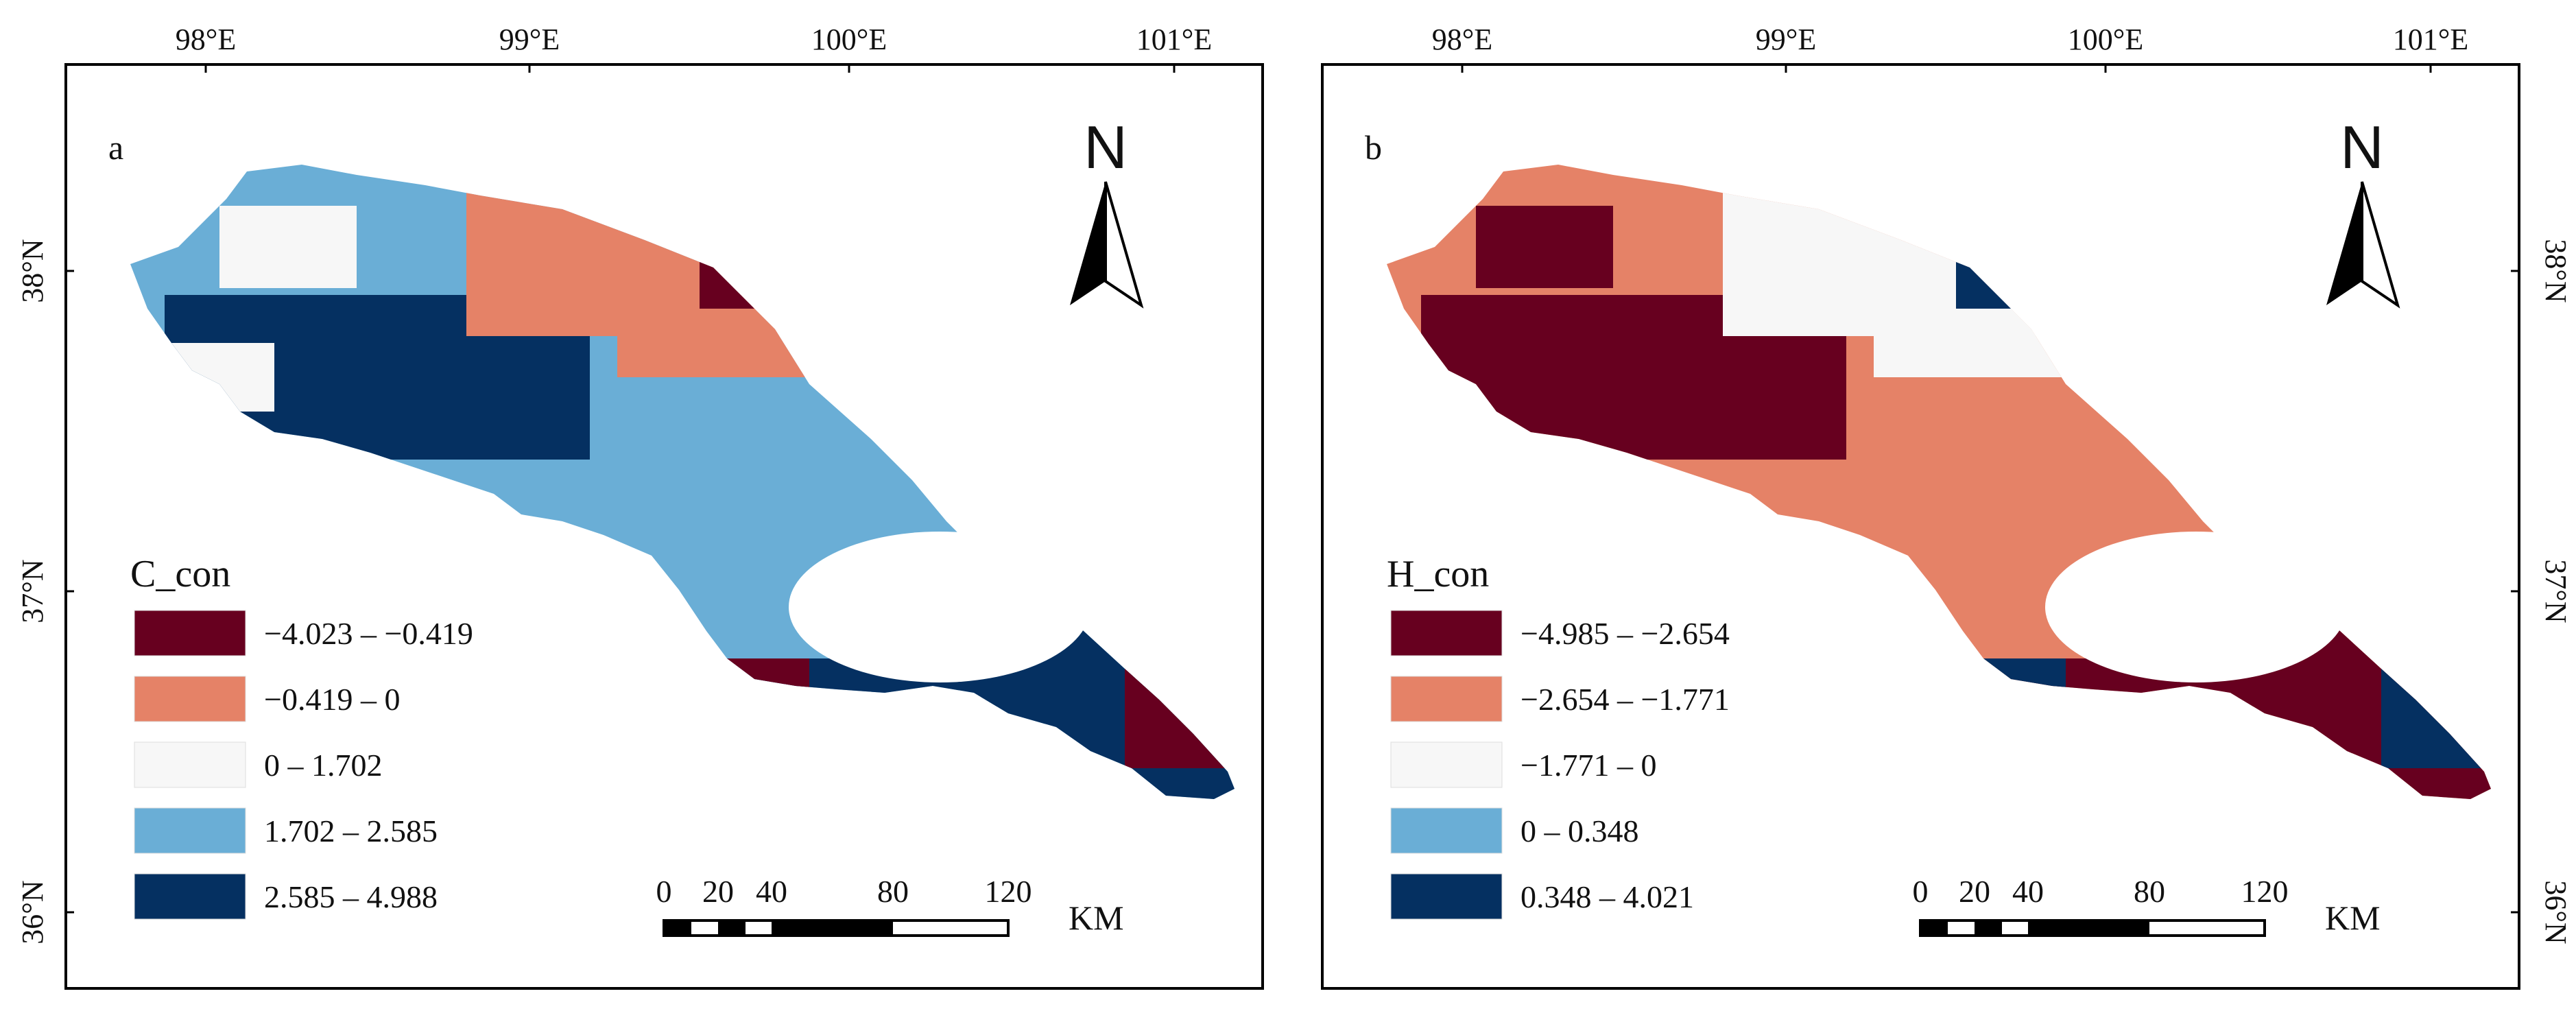 This screenshot has height=1022, width=2576. What do you see at coordinates (1588, 765) in the screenshot?
I see `legend-label: −1.771 – 0` at bounding box center [1588, 765].